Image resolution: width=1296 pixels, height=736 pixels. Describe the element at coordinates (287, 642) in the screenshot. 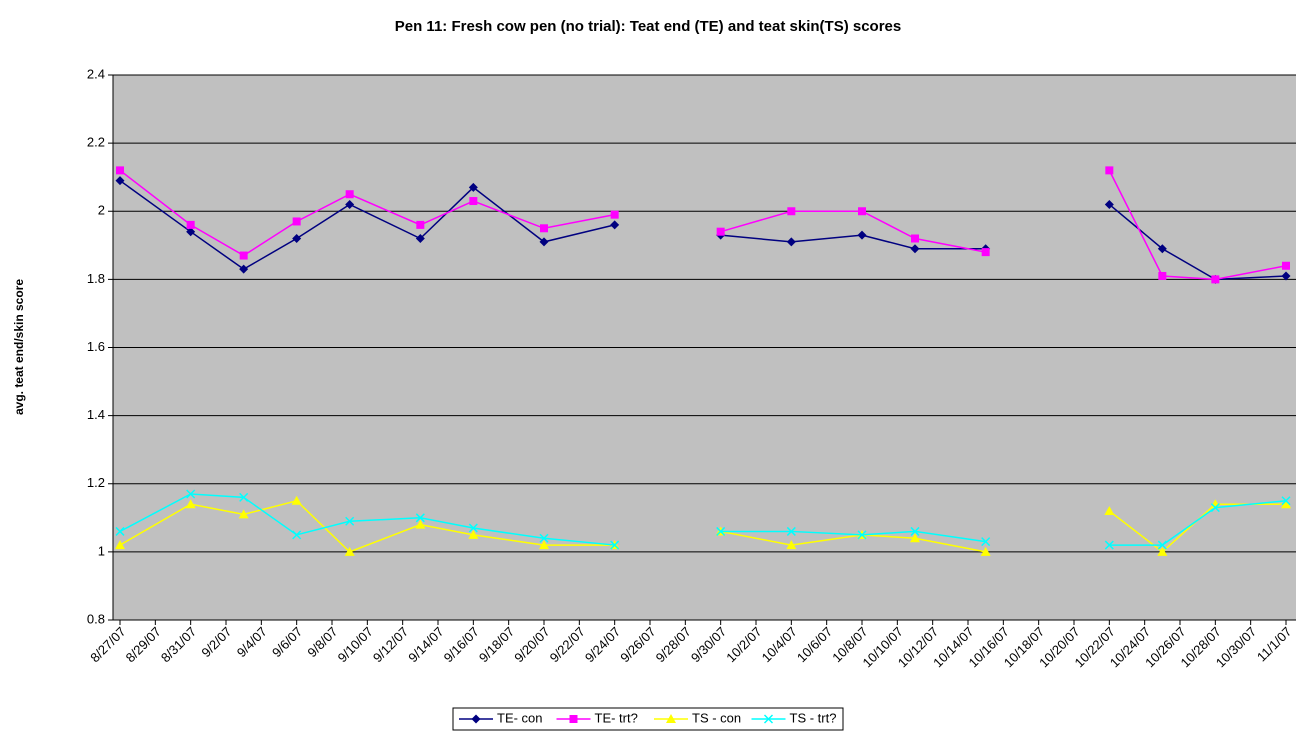

I see `x-tick-label: 9/6/07` at that location.